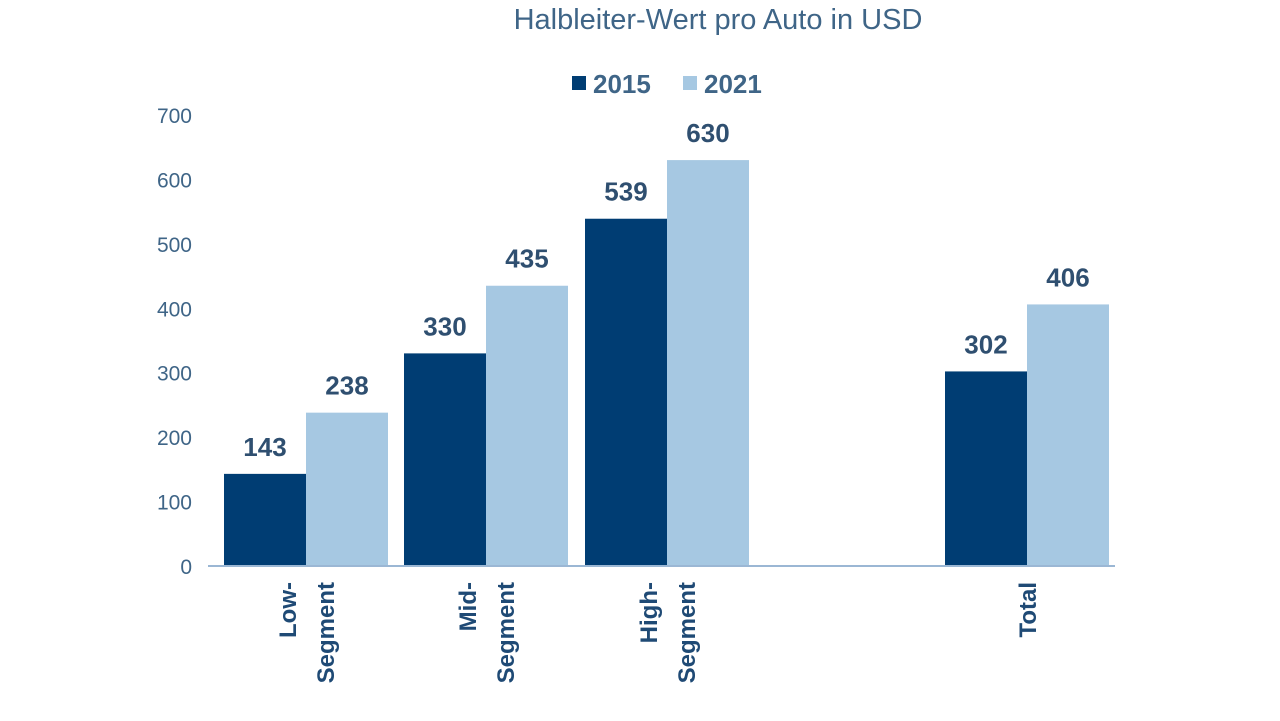 This screenshot has width=1280, height=721. Describe the element at coordinates (444, 326) in the screenshot. I see `data-label: 330` at that location.